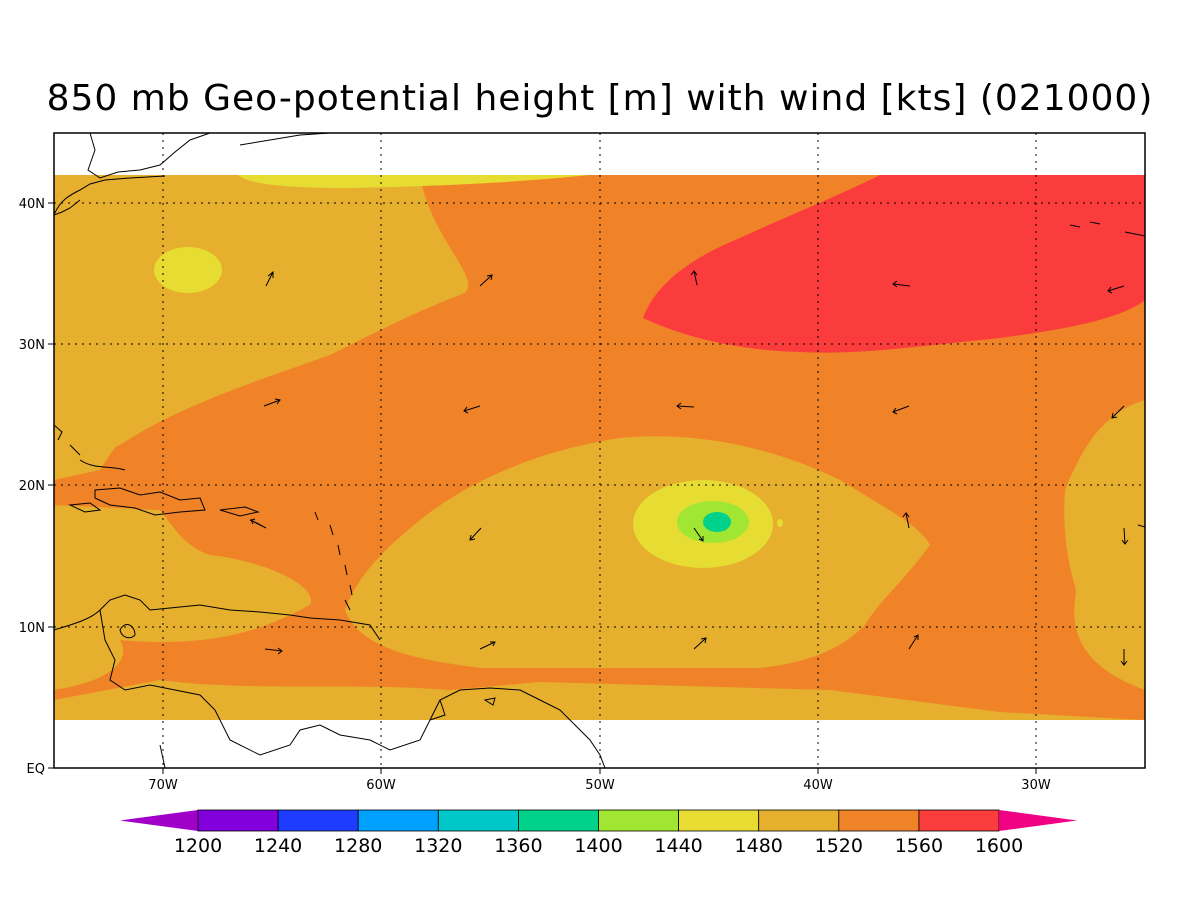  Describe the element at coordinates (780, 523) in the screenshot. I see `field-1480-speck` at that location.